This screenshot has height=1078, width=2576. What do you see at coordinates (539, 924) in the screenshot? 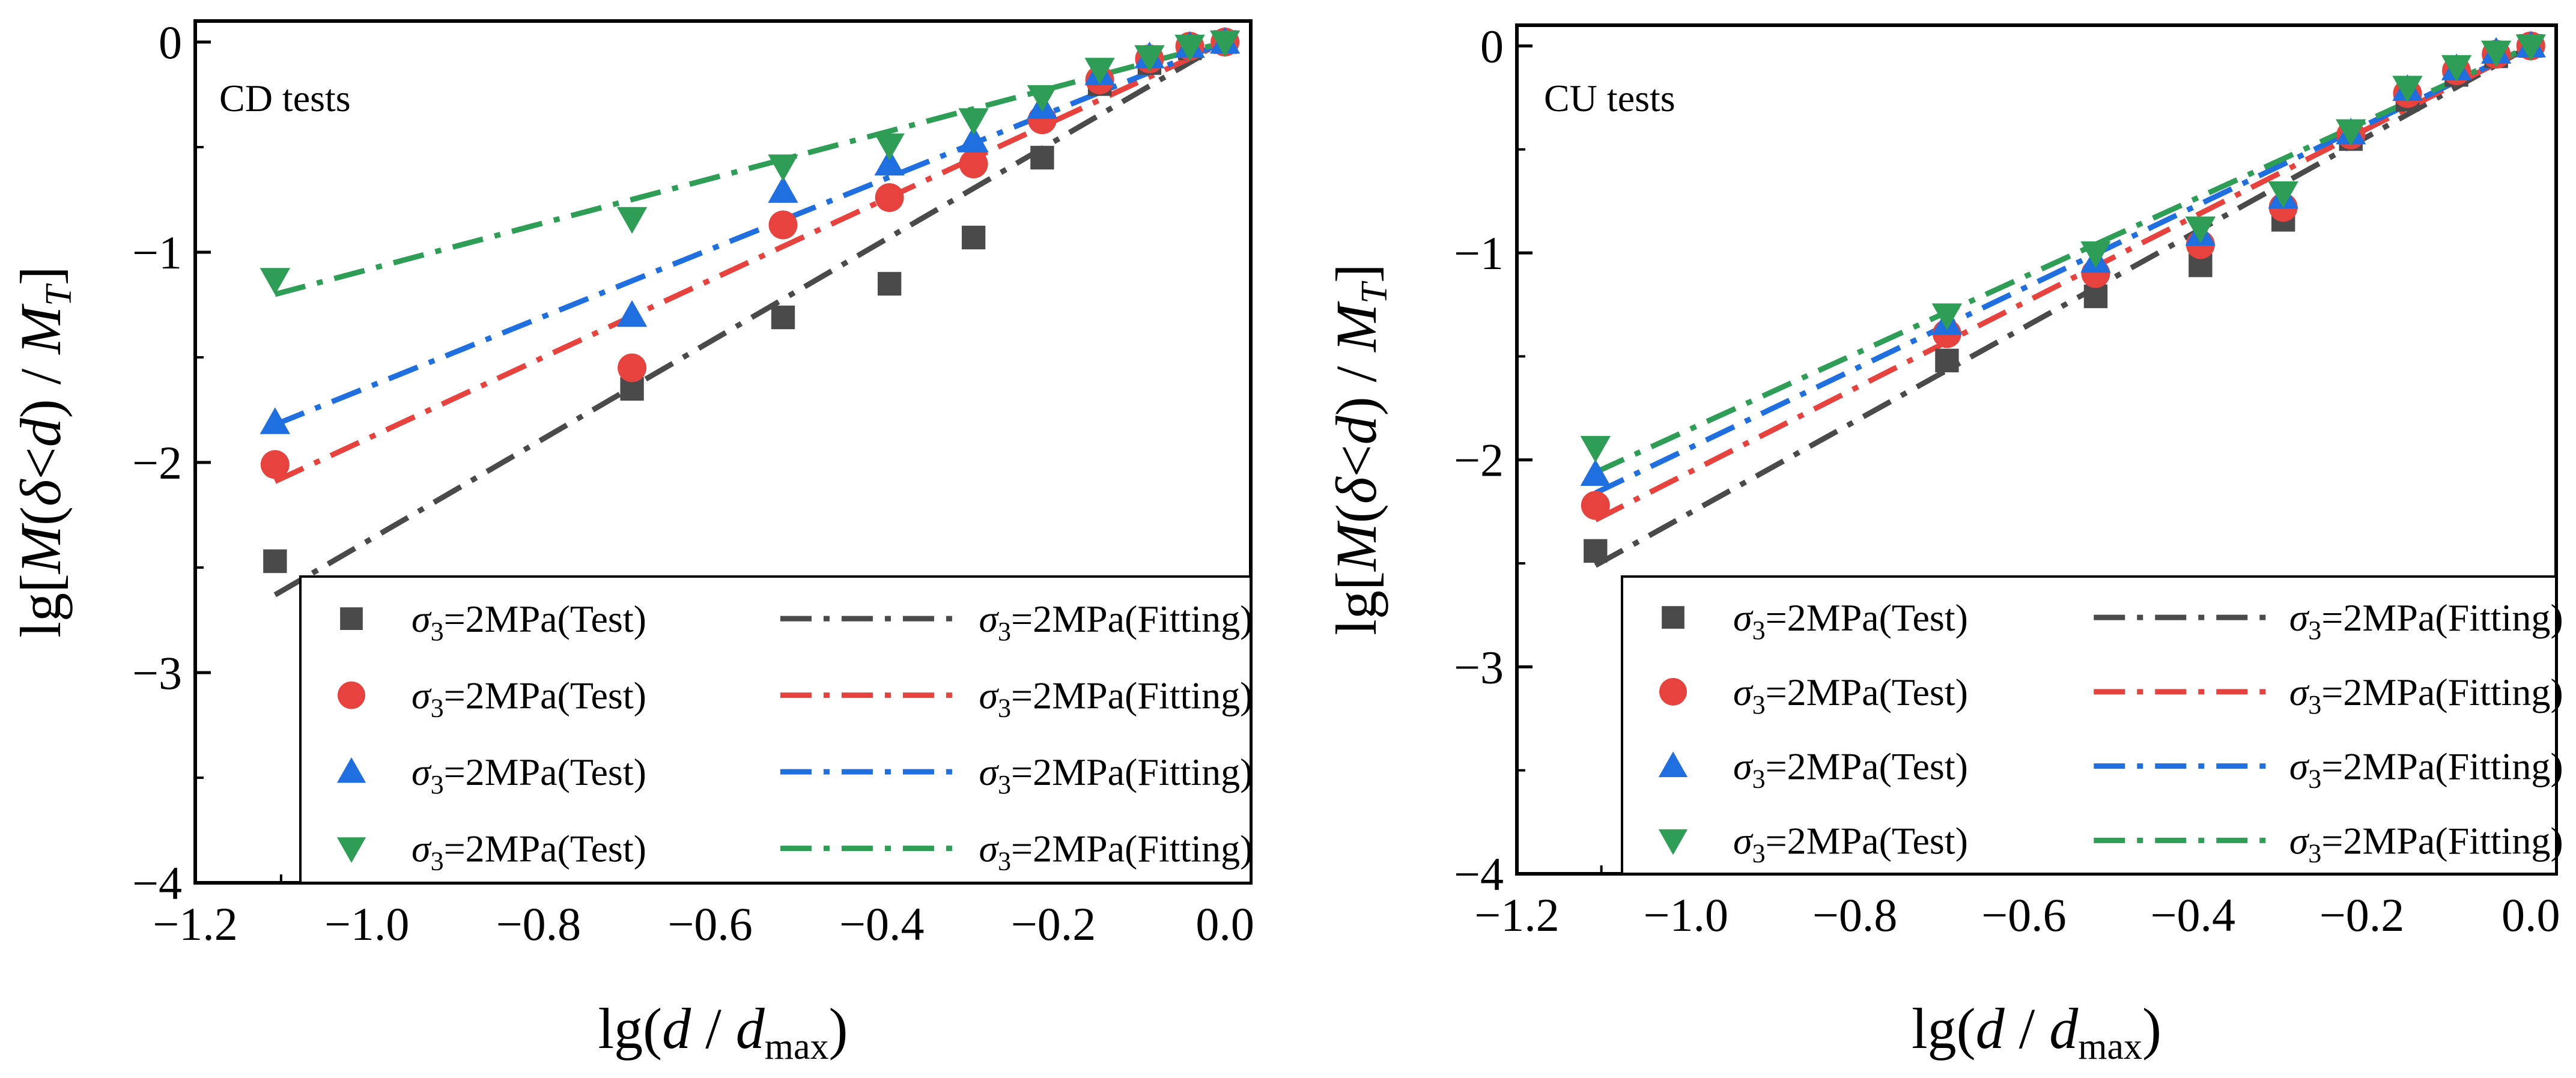
I see `x-tick-label: −0.8` at bounding box center [539, 924].